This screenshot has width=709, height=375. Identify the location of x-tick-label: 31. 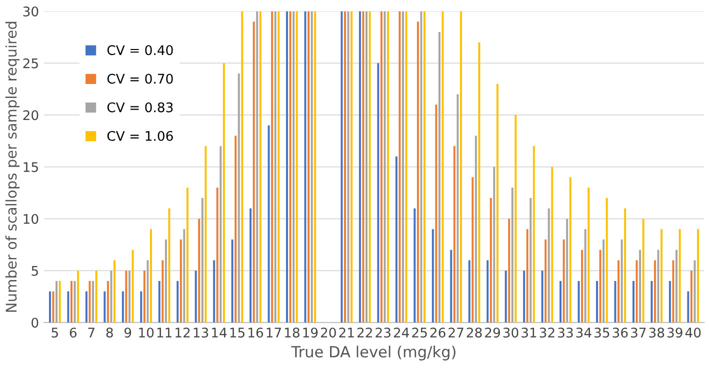
(529, 333).